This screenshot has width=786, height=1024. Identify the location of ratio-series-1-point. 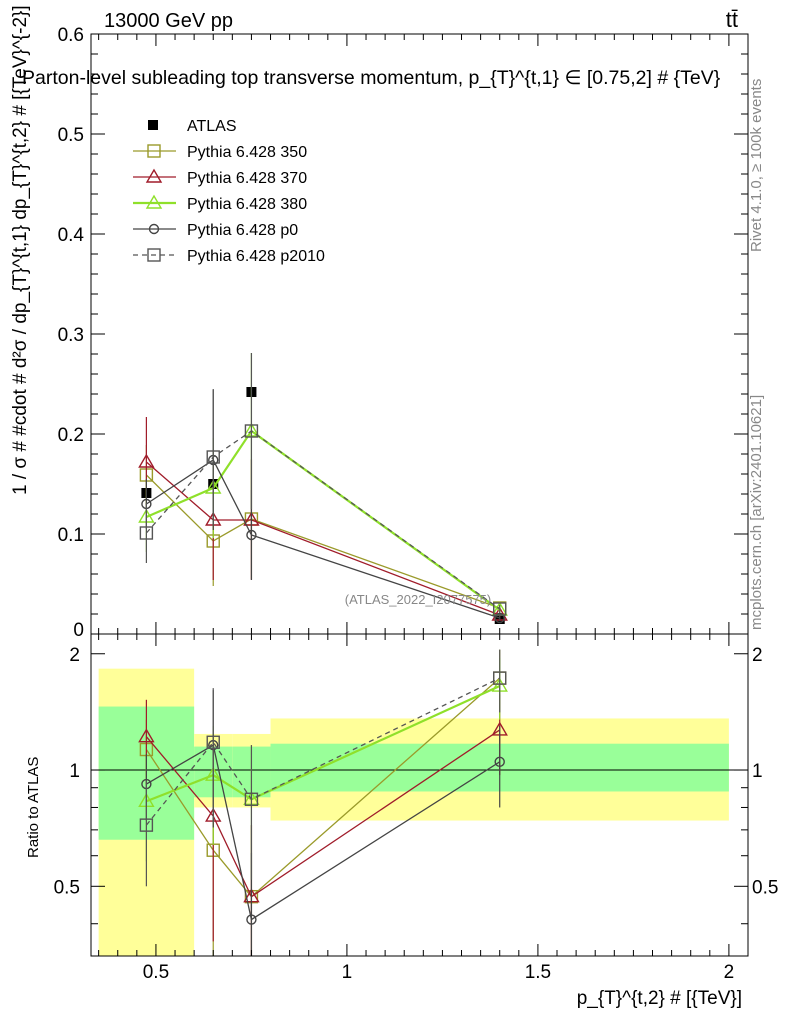
(146, 735).